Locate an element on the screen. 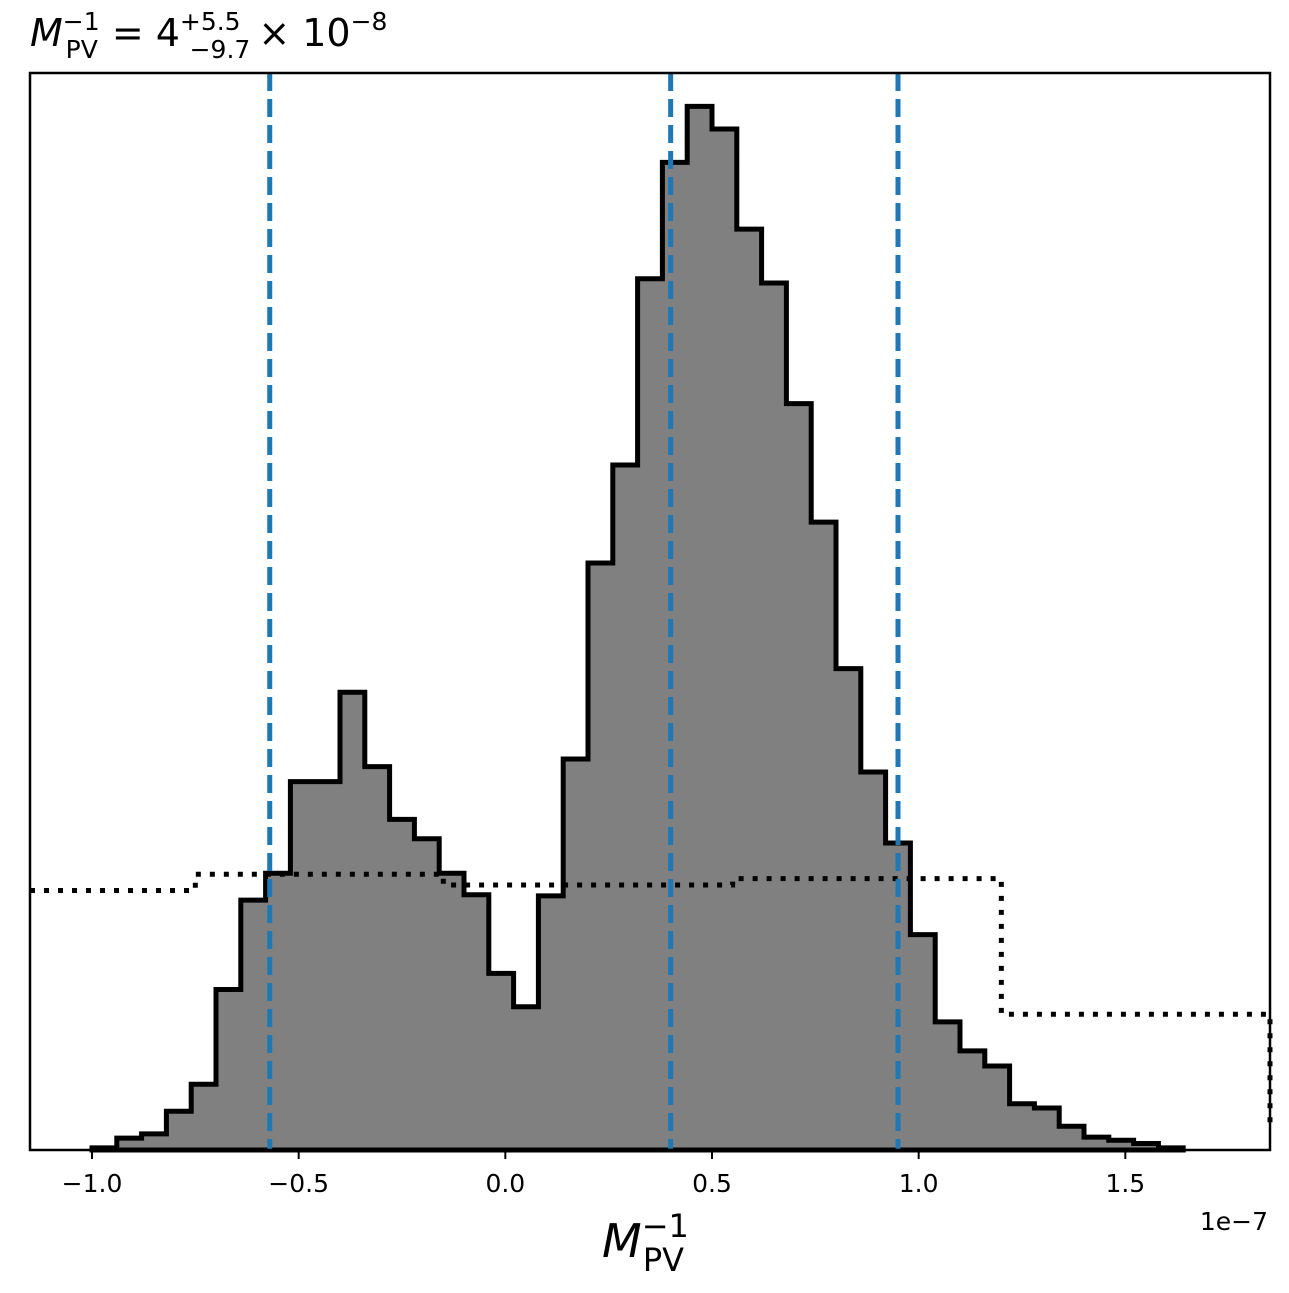 Image resolution: width=1289 pixels, height=1293 pixels. x-label-superscript: −1 is located at coordinates (665, 1226).